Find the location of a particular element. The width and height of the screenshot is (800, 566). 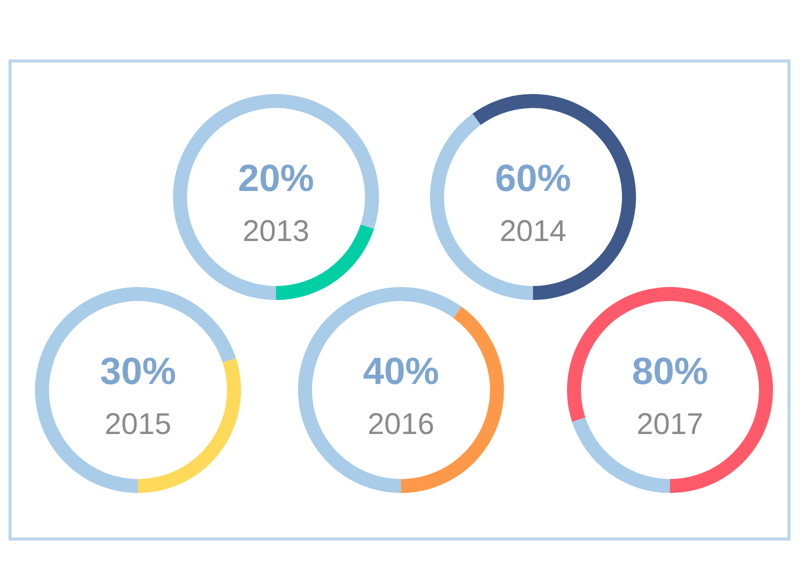

text: 80% is located at coordinates (670, 372).